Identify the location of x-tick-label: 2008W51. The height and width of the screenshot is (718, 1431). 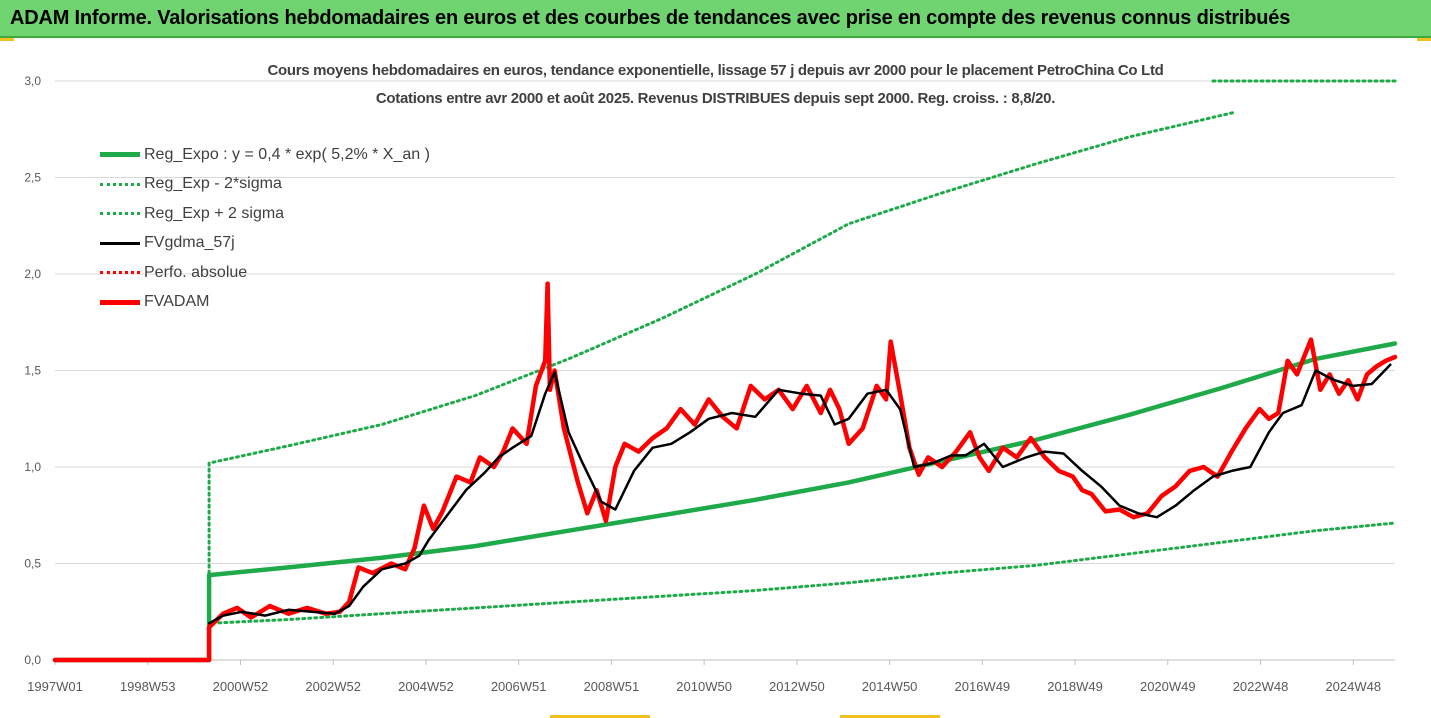
(612, 686).